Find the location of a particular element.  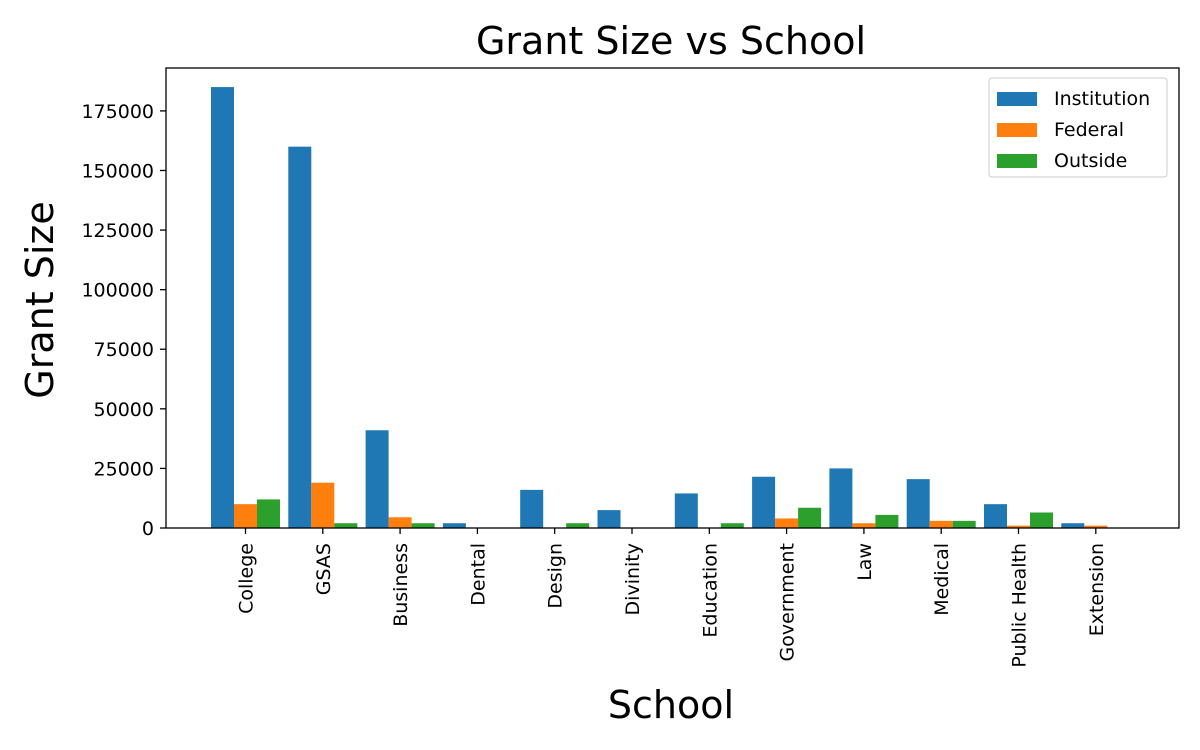

bar-federal-college is located at coordinates (245, 516).